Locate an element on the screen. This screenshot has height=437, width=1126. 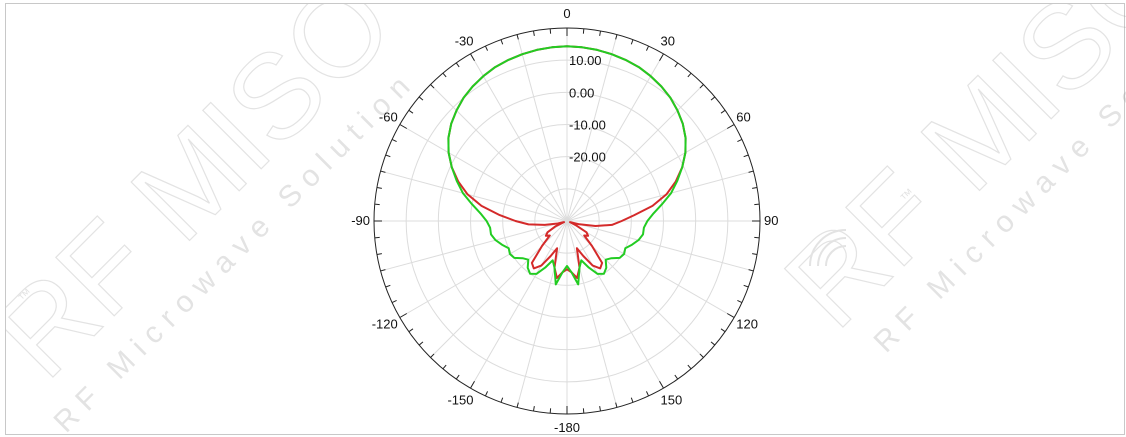
angle-tick-label: 150 is located at coordinates (672, 399).